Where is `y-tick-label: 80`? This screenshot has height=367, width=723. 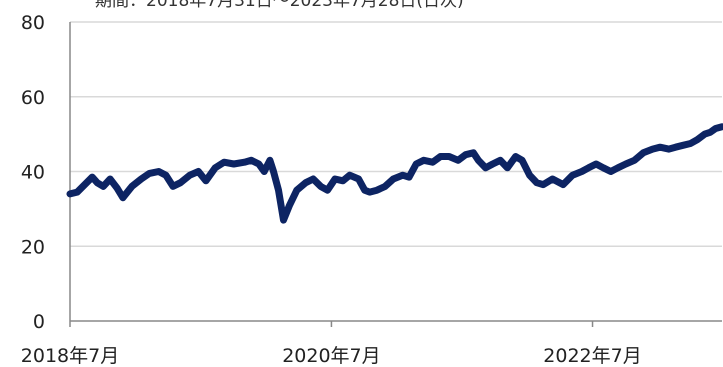 y-tick-label: 80 is located at coordinates (33, 23).